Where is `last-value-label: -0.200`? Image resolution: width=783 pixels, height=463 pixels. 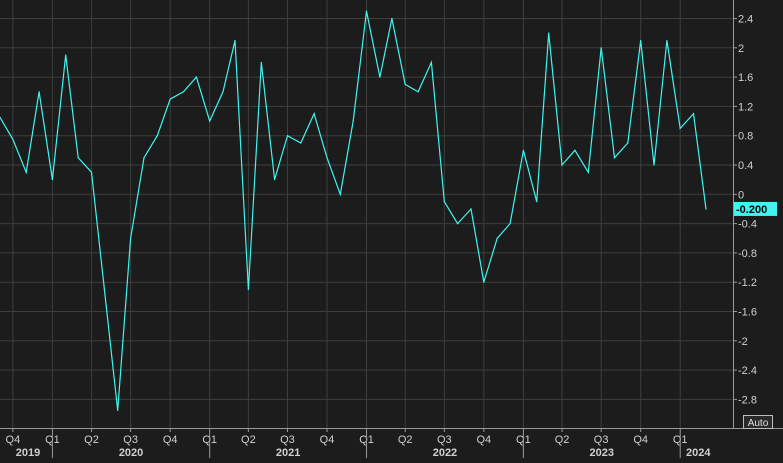
last-value-label: -0.200 is located at coordinates (751, 210).